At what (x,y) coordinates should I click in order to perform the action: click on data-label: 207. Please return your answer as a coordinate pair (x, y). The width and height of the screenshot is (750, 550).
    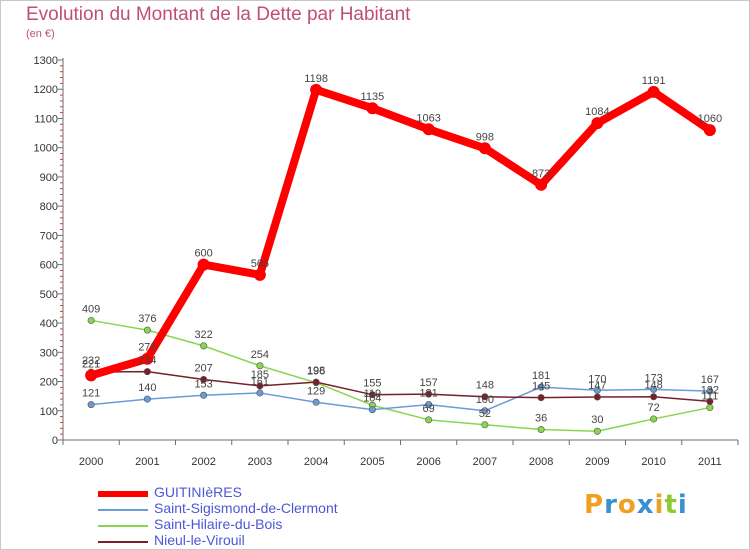
    Looking at the image, I should click on (203, 368).